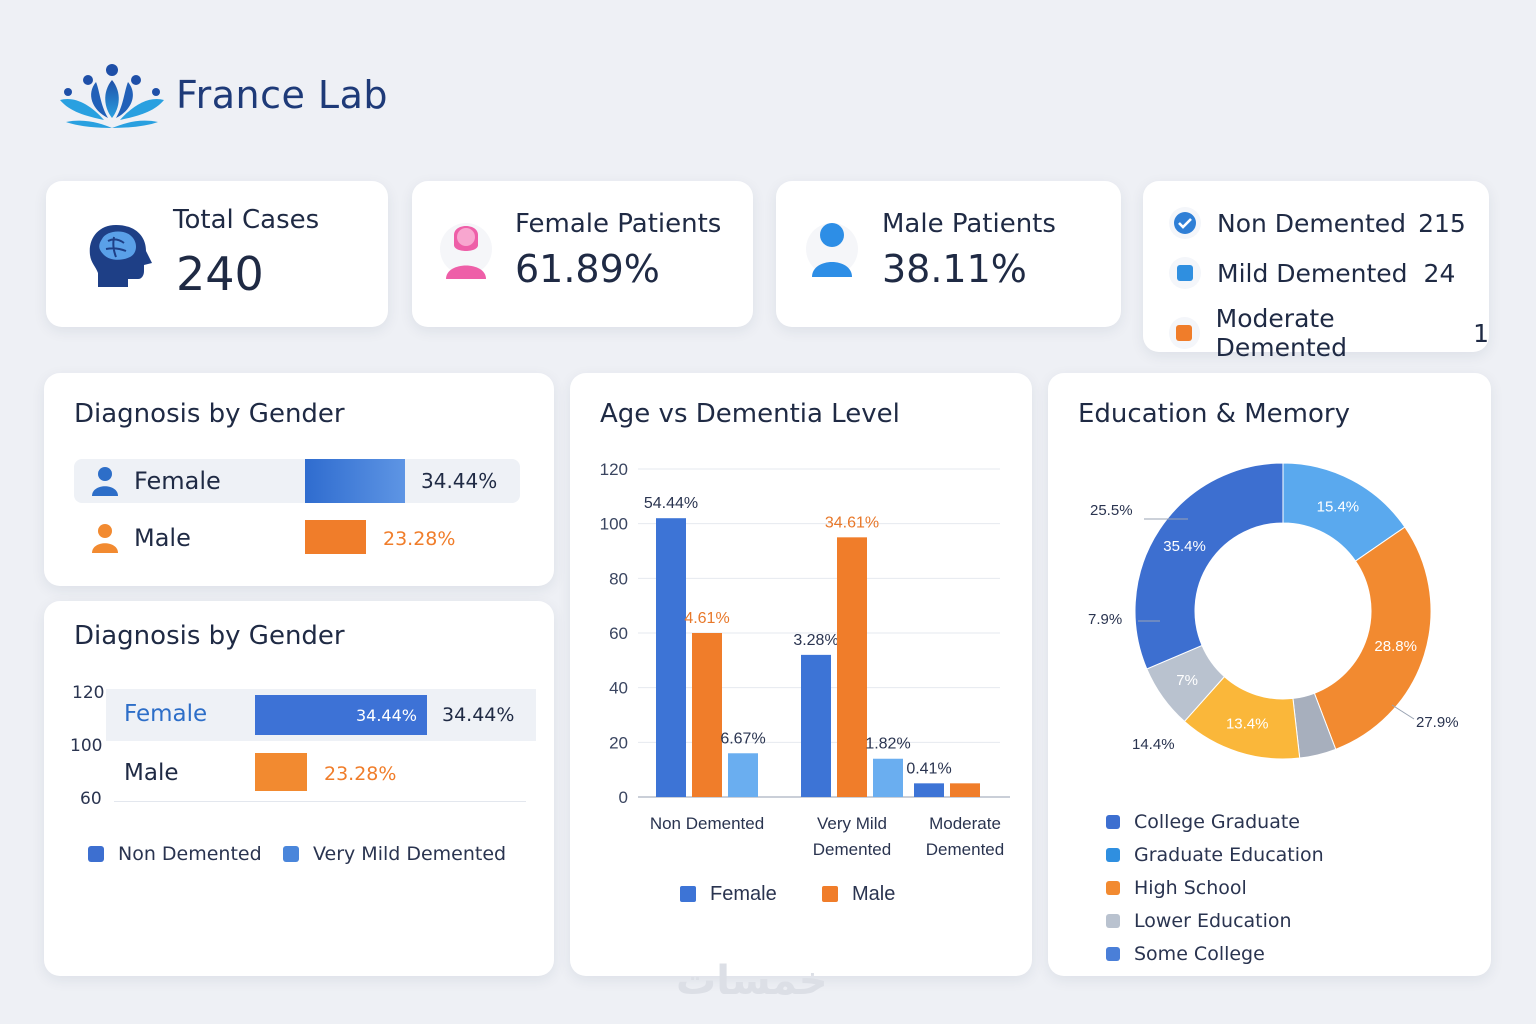 This screenshot has width=1536, height=1024. What do you see at coordinates (587, 269) in the screenshot?
I see `female-patients-value: 61.89%` at bounding box center [587, 269].